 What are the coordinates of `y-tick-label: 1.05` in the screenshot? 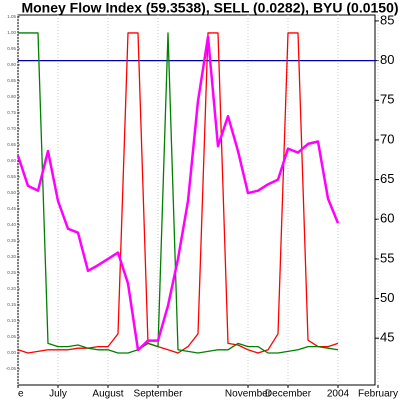 It's located at (11, 16).